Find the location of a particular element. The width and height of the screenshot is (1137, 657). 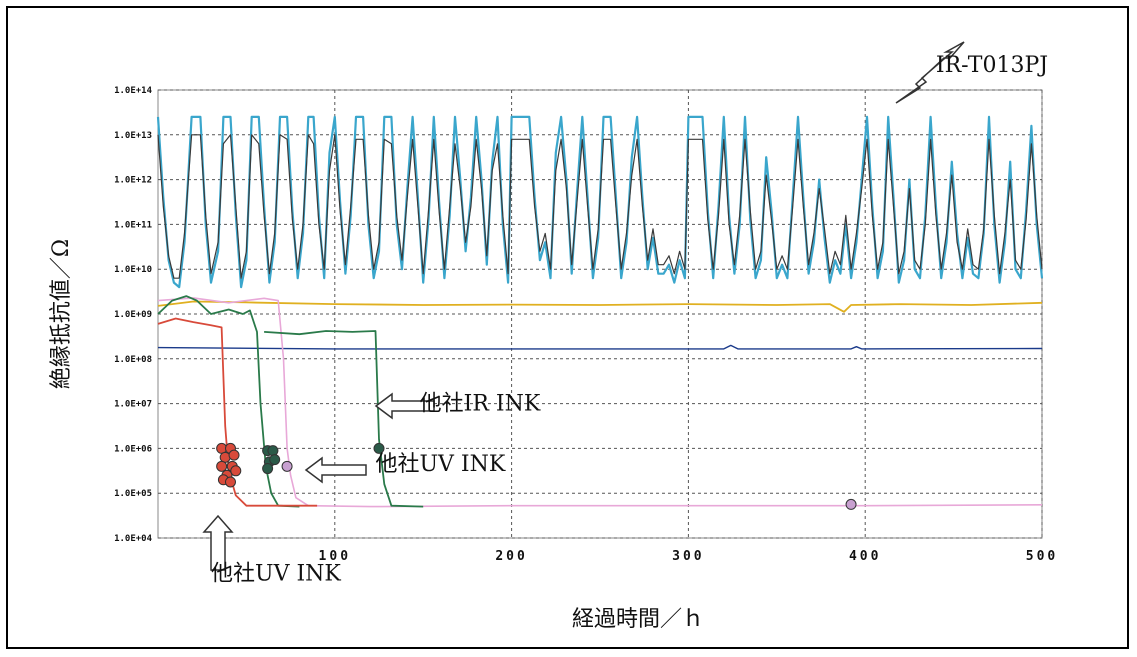

y-tick-label: 1.0E+05 is located at coordinates (133, 494).